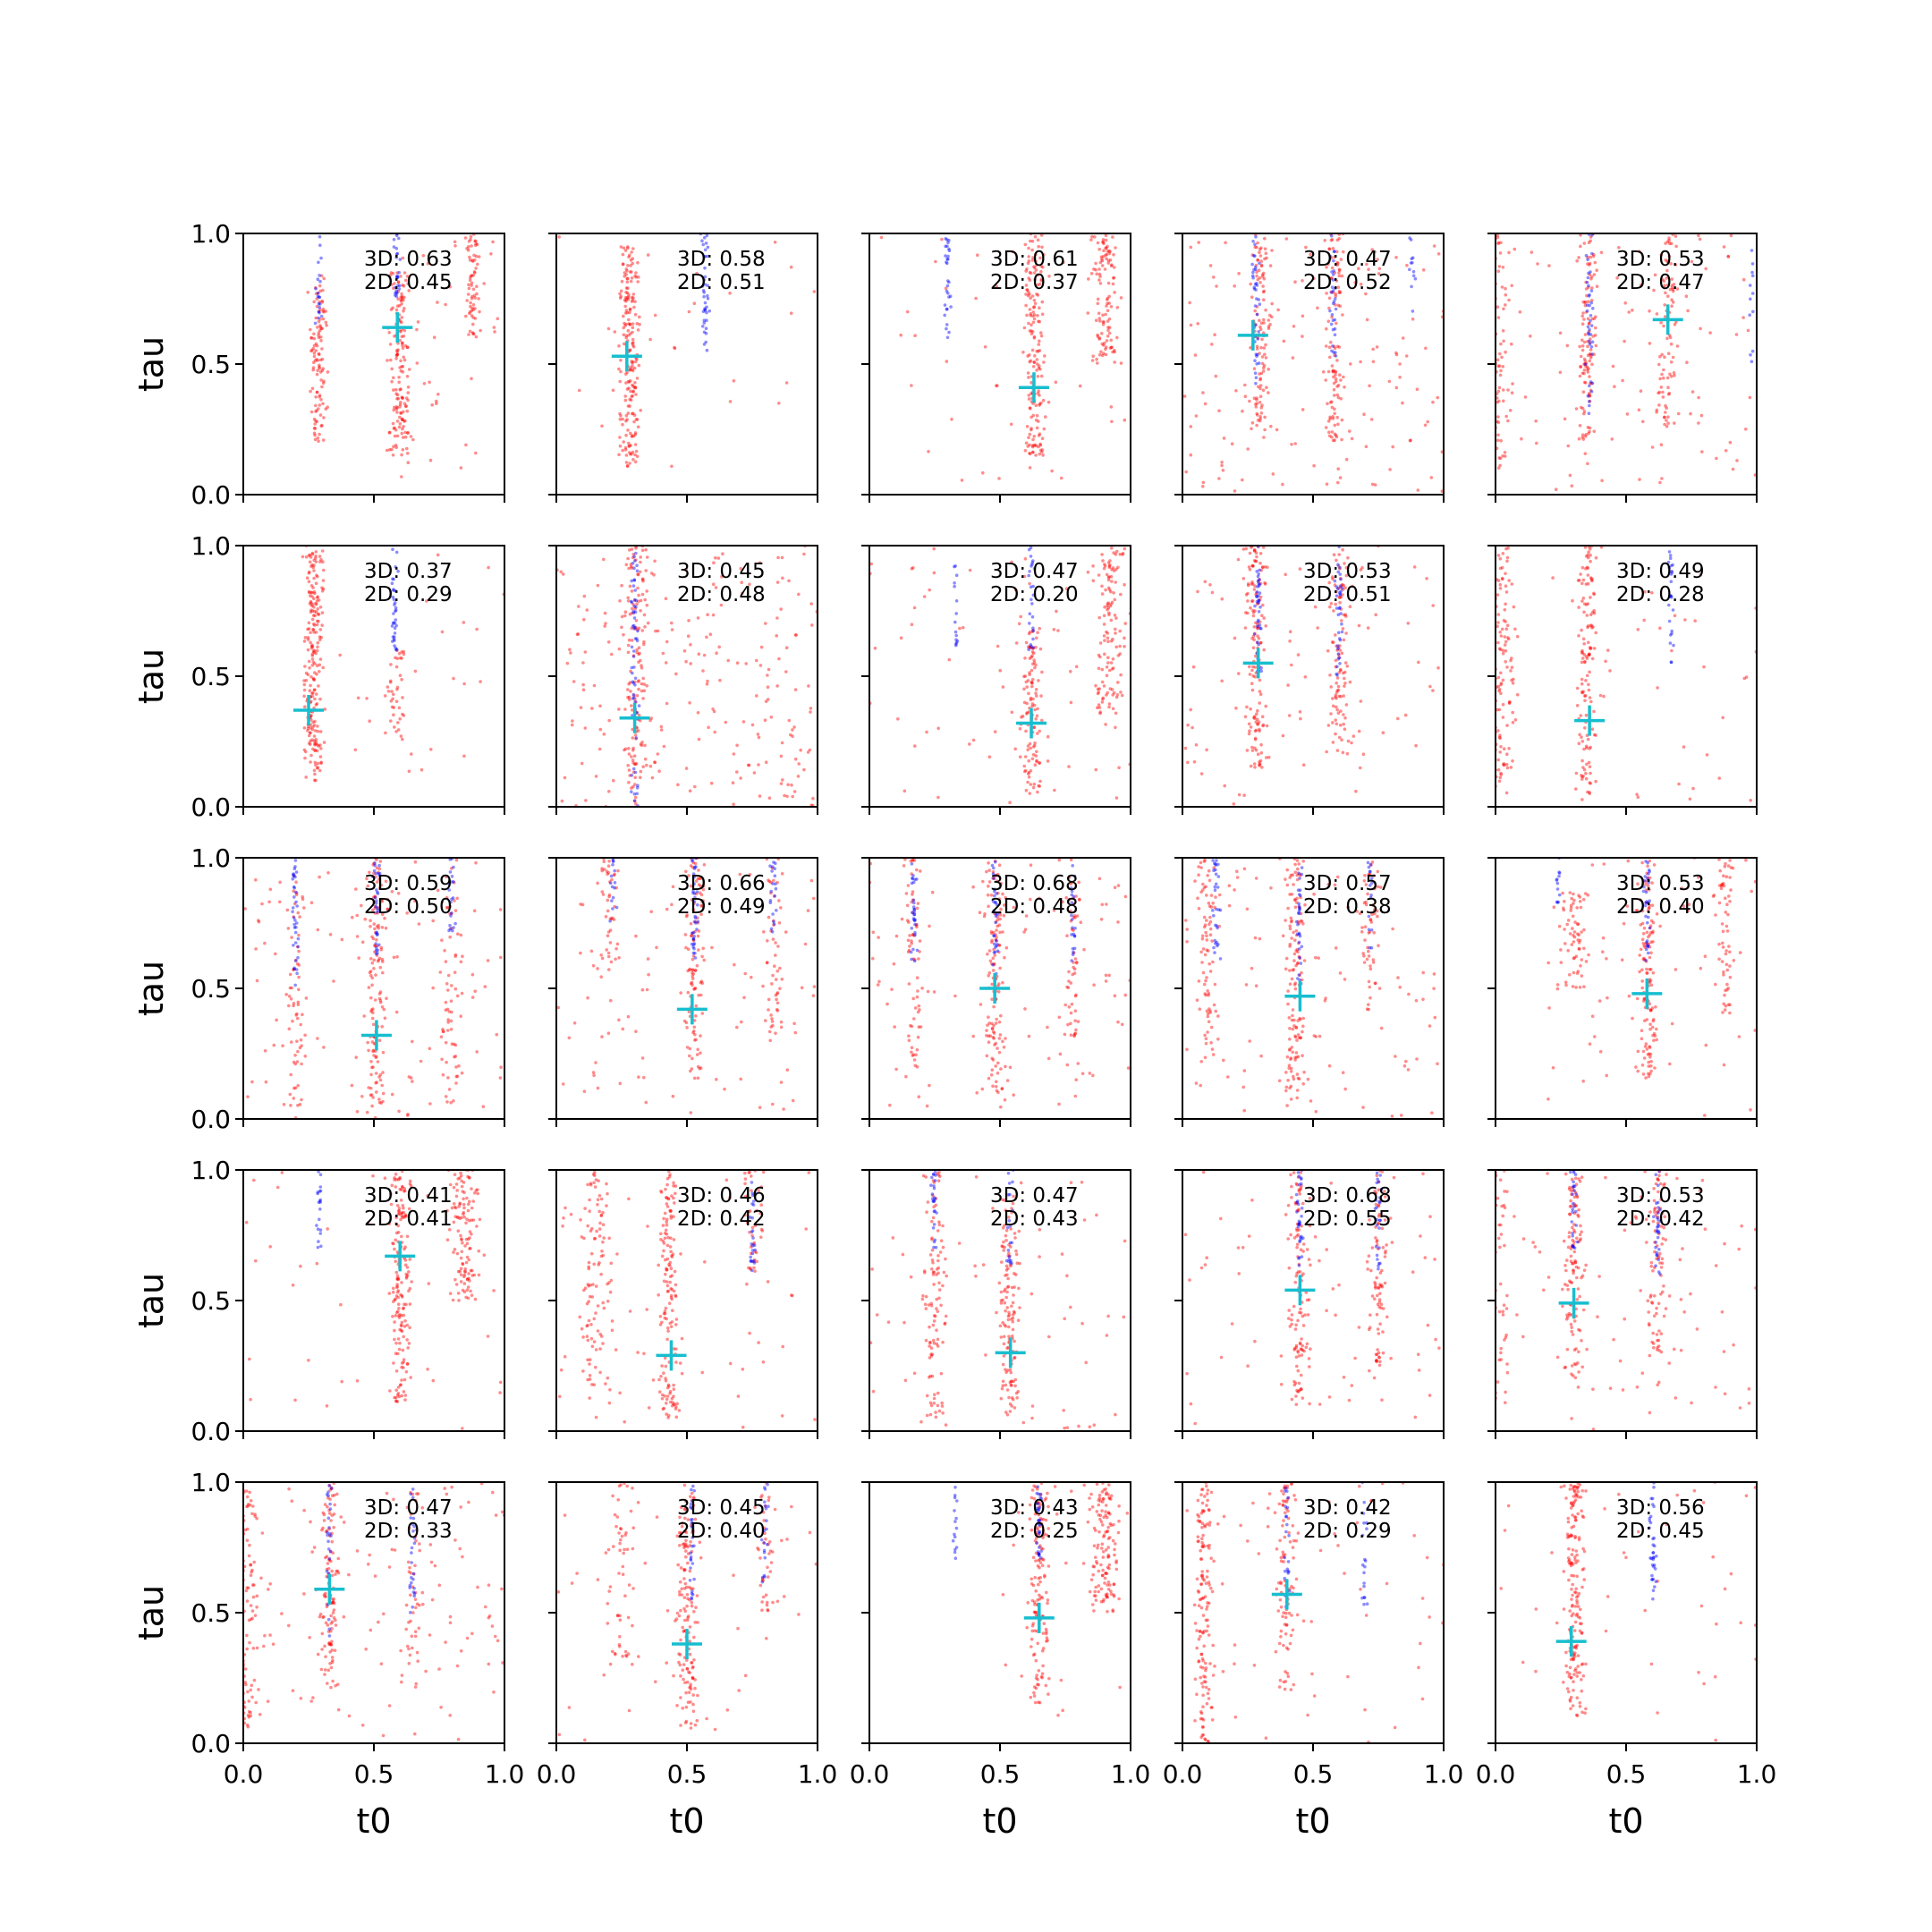  What do you see at coordinates (1667, 319) in the screenshot?
I see `best-fit-marker` at bounding box center [1667, 319].